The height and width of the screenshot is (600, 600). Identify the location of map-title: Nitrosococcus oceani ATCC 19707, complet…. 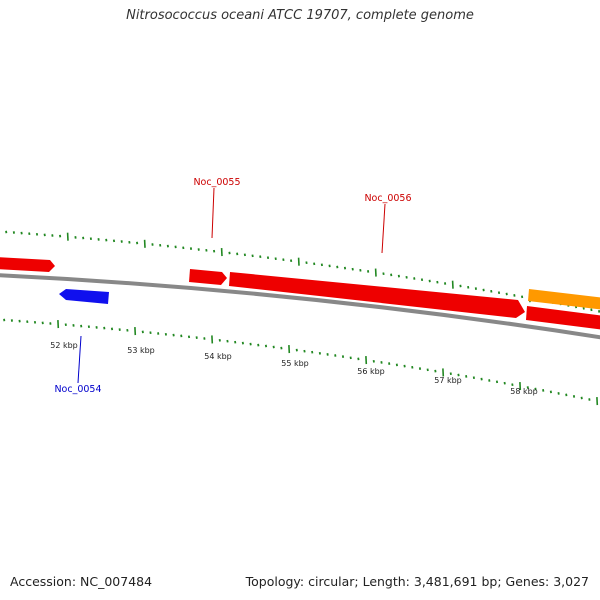
(300, 15).